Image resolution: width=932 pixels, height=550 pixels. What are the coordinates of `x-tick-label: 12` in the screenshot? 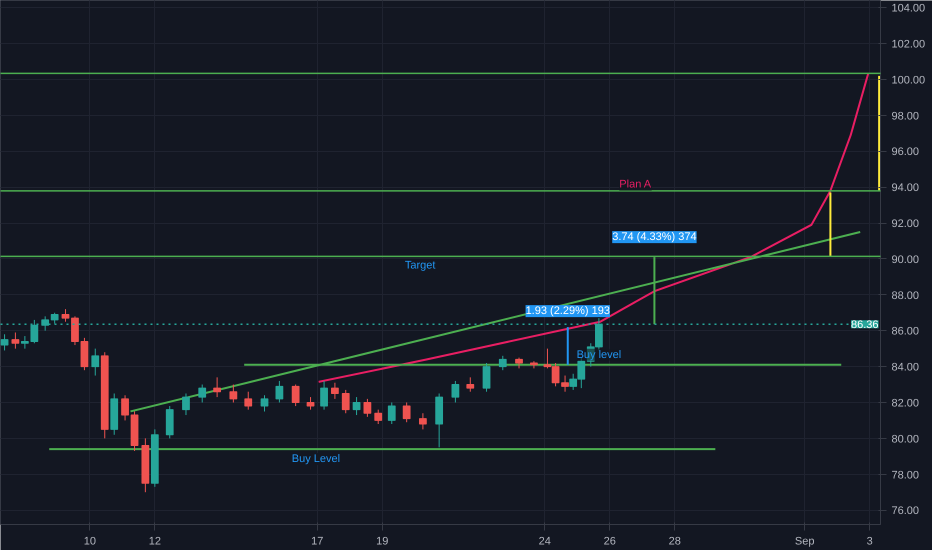 It's located at (154, 542).